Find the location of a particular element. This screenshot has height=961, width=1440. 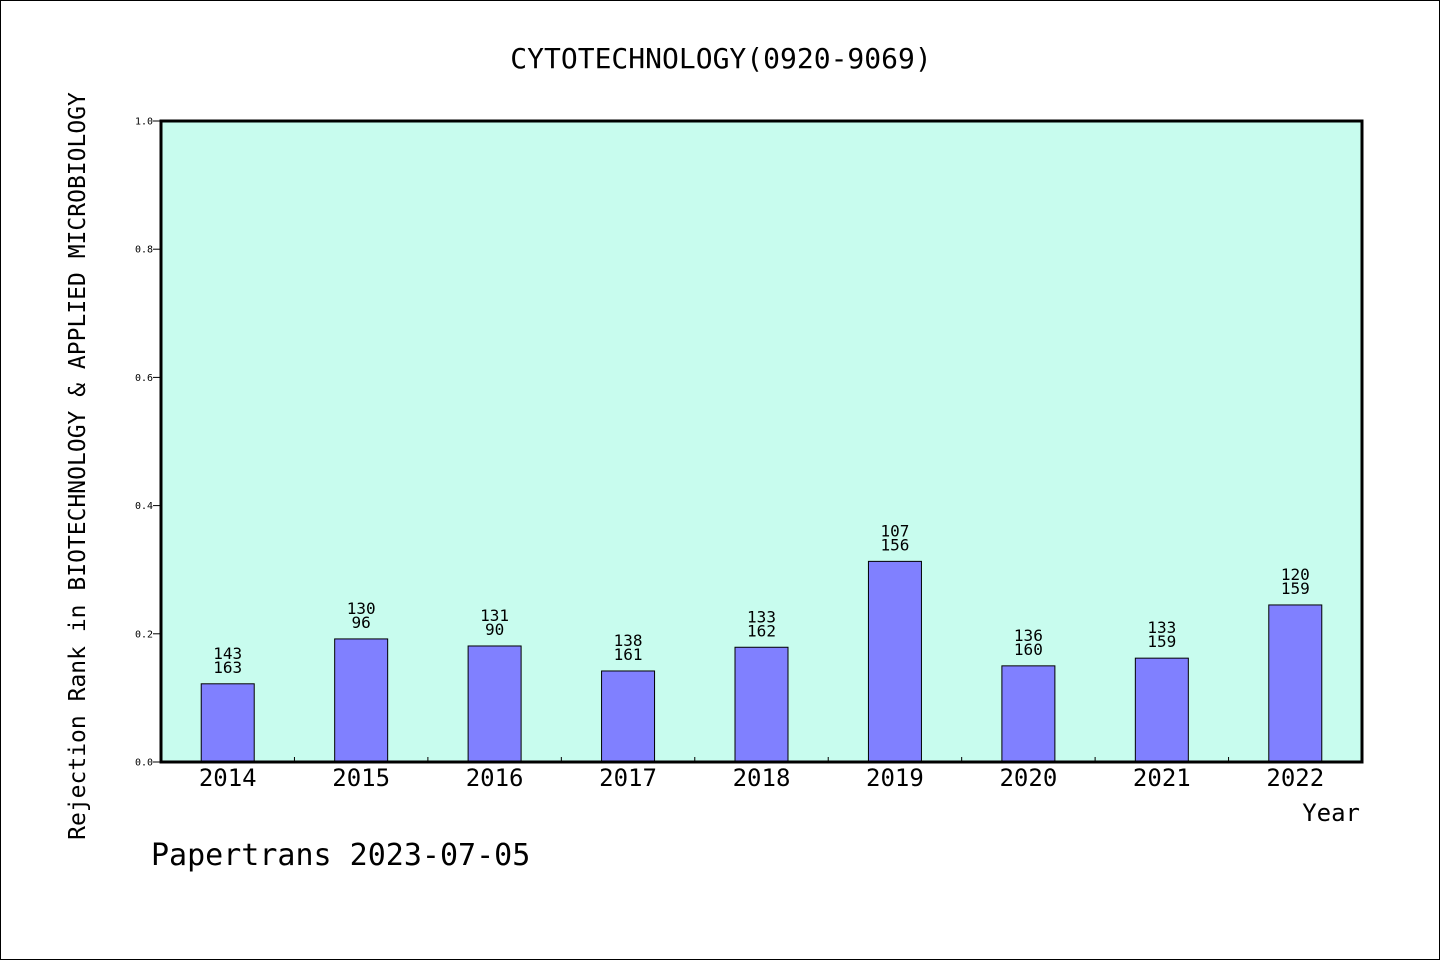

y-tick-label: 1.0 is located at coordinates (144, 122).